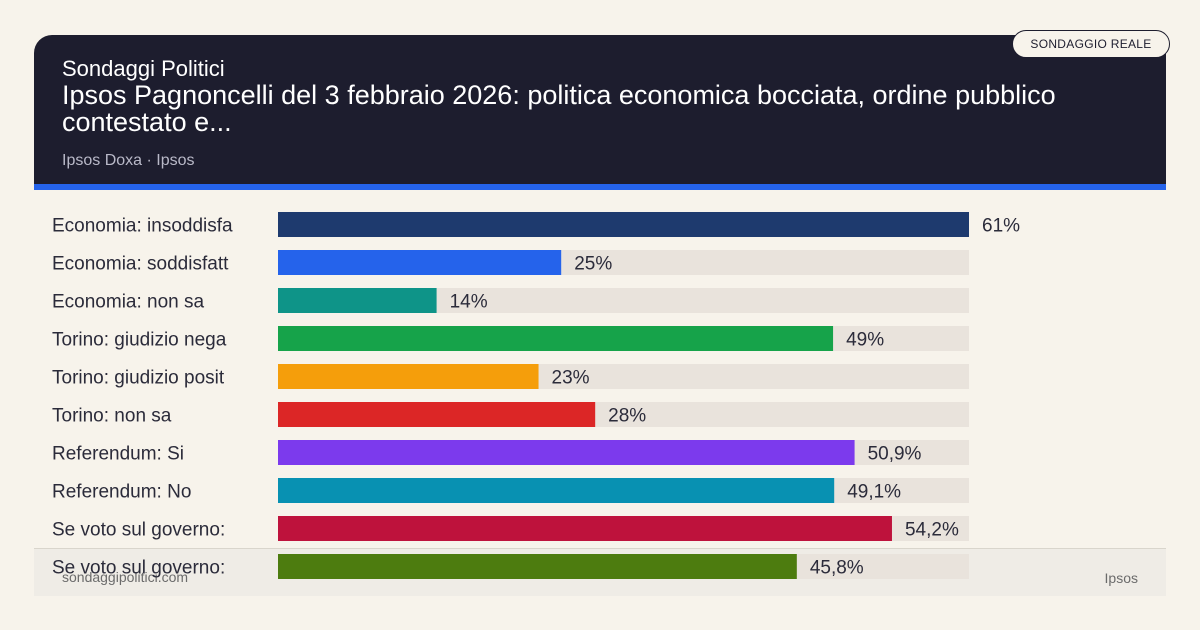 The width and height of the screenshot is (1200, 630). I want to click on category-label: Torino: giudizio posit, so click(138, 378).